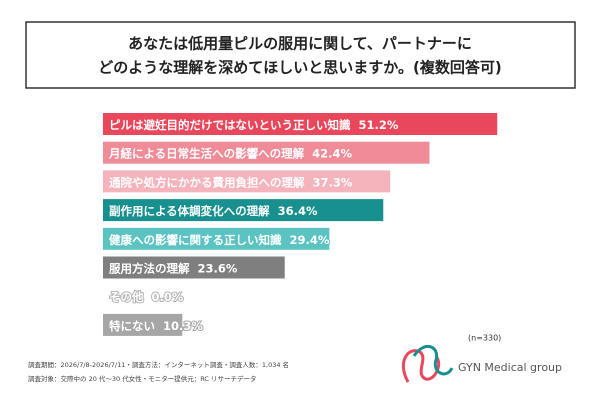 The height and width of the screenshot is (400, 600). Describe the element at coordinates (206, 153) in the screenshot. I see `category-label: 月経による日常生活への影響への理解` at that location.